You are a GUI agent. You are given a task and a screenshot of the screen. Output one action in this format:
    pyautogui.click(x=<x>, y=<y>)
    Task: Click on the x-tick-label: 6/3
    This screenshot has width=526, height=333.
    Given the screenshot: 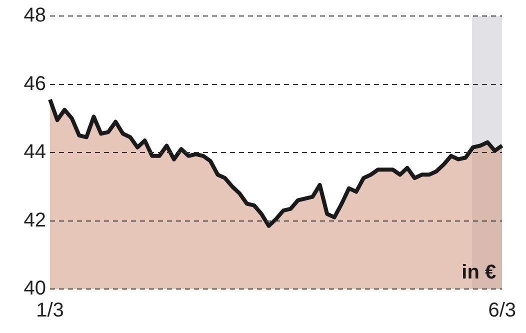 What is the action you would take?
    pyautogui.click(x=502, y=311)
    